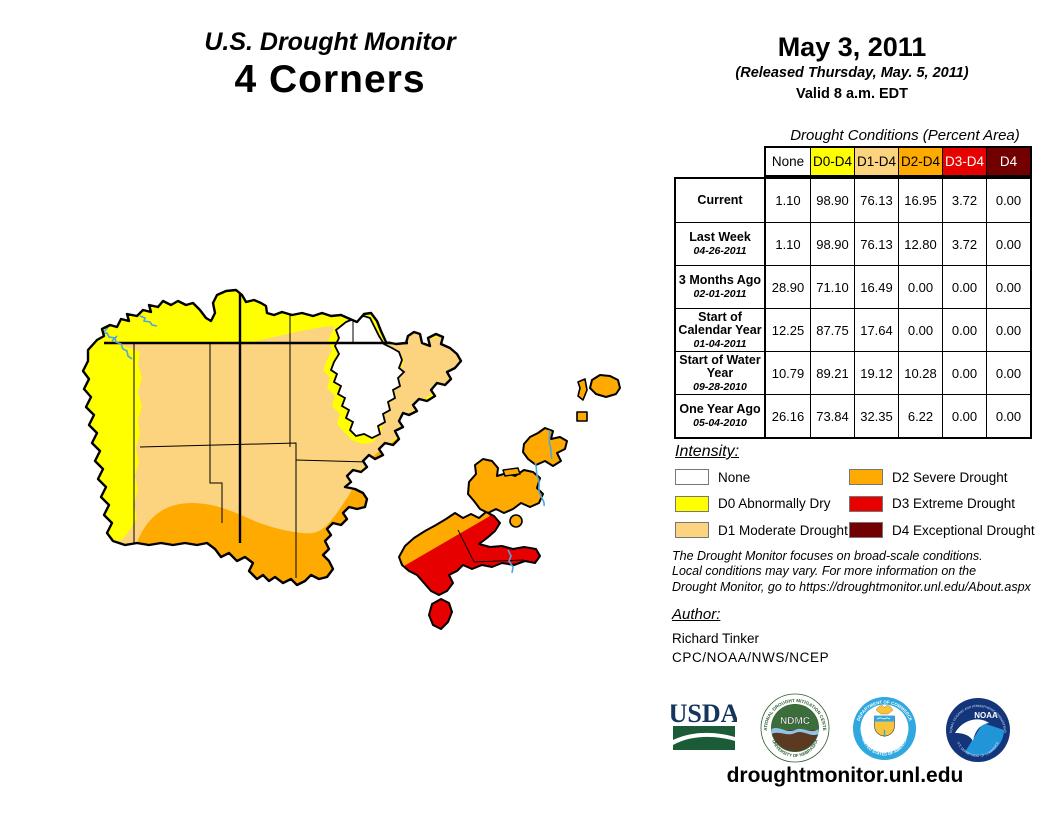 The image size is (1056, 816). I want to click on row-date: 09-28-2010, so click(720, 386).